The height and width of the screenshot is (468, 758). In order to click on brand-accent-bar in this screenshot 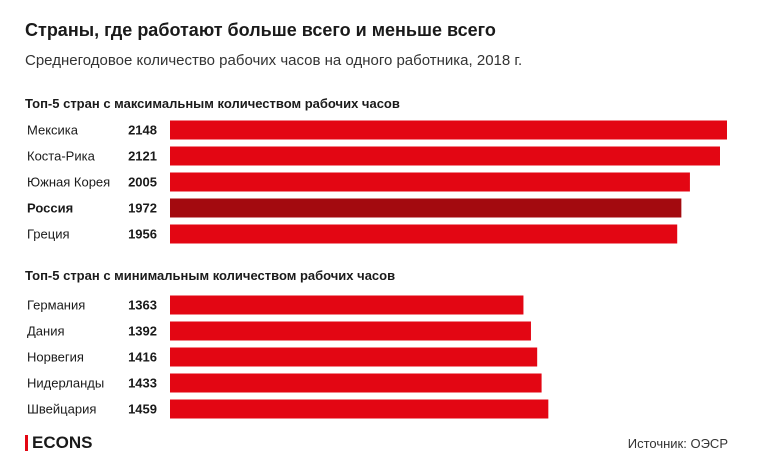, I will do `click(26, 443)`.